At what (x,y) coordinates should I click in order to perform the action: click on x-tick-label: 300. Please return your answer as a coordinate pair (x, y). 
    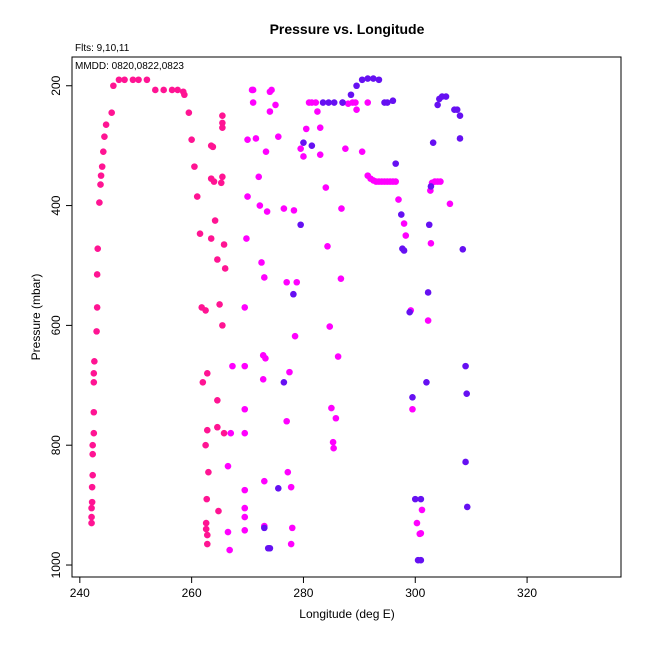
    Looking at the image, I should click on (415, 593).